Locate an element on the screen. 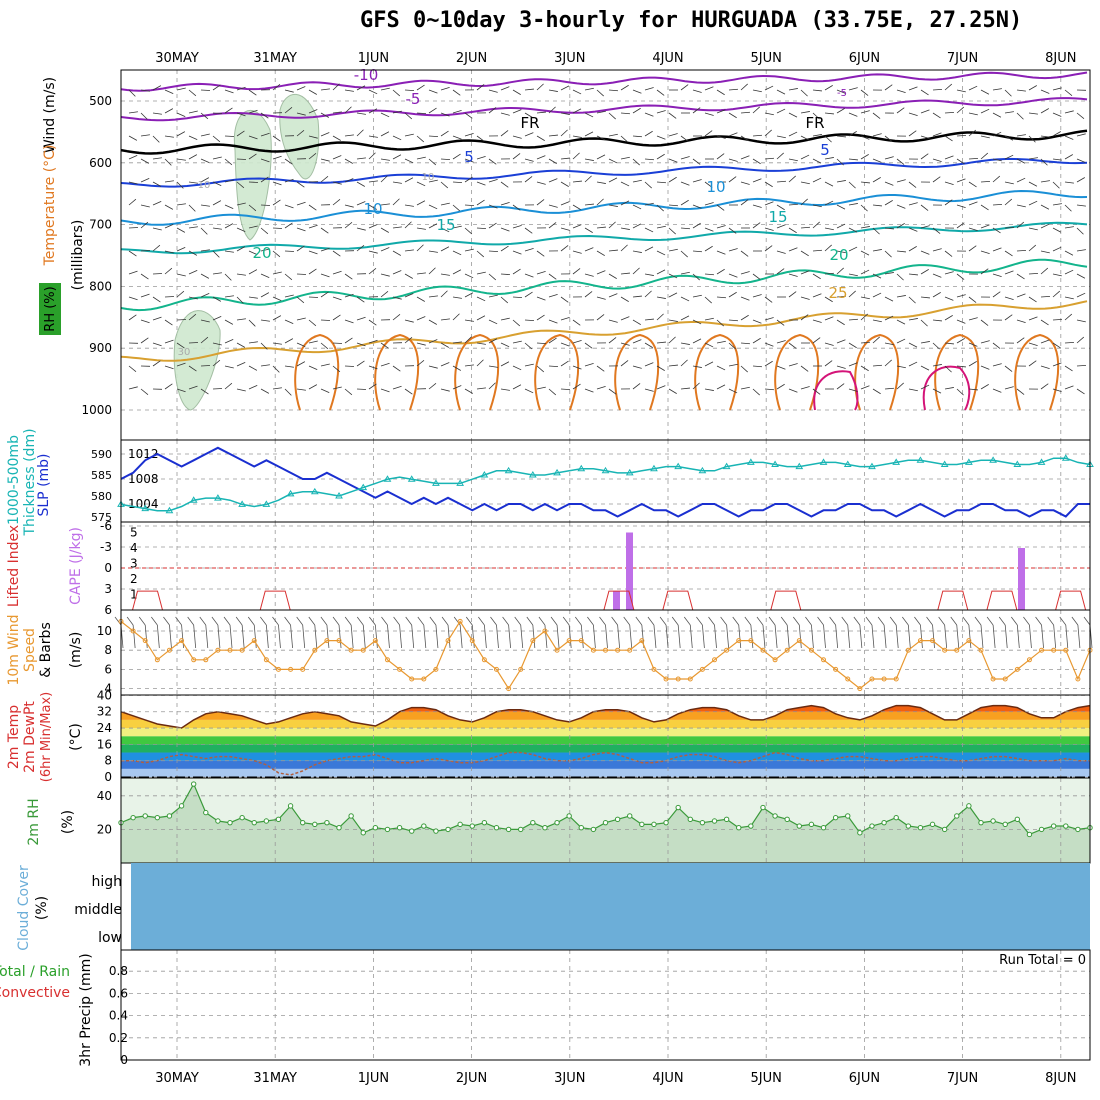 This screenshot has height=1100, width=1100. cape-bar is located at coordinates (616, 600).